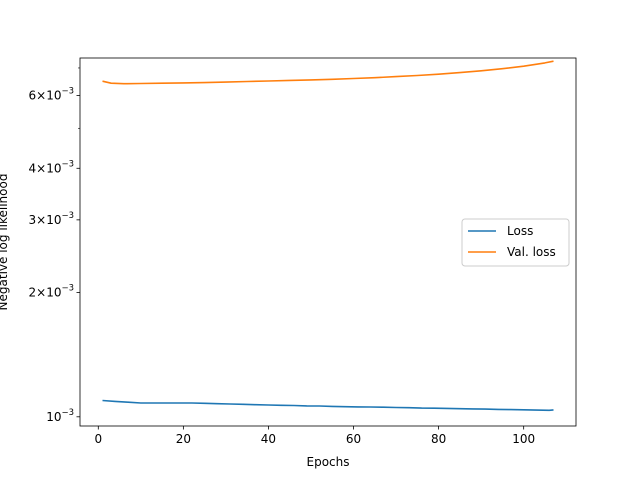  I want to click on y-tick-label-4: 6×10⁻³, so click(52, 95).